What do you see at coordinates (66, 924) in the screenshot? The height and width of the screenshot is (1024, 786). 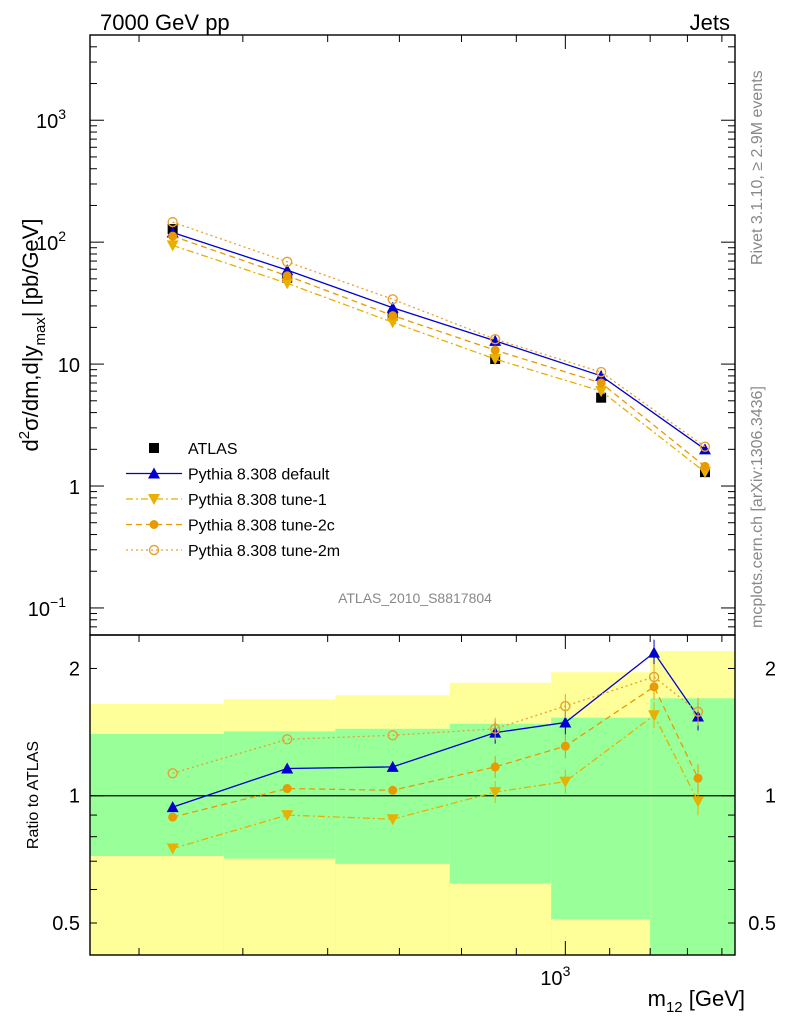 I see `ratio-tick-label: 0.5` at bounding box center [66, 924].